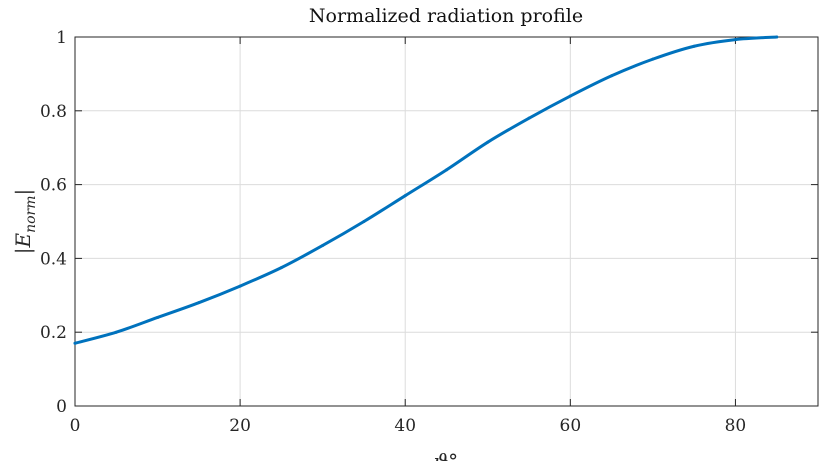 This screenshot has width=820, height=461. I want to click on y-axis-label: |Enorm|, so click(25, 222).